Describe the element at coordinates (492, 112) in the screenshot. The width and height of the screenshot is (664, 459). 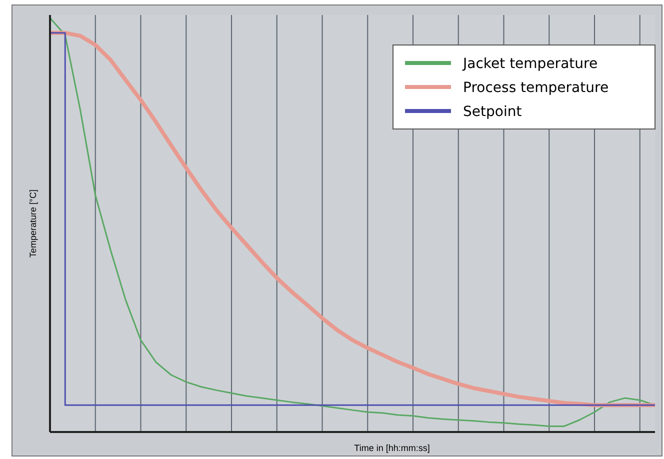
I see `legend-label: Setpoint` at that location.